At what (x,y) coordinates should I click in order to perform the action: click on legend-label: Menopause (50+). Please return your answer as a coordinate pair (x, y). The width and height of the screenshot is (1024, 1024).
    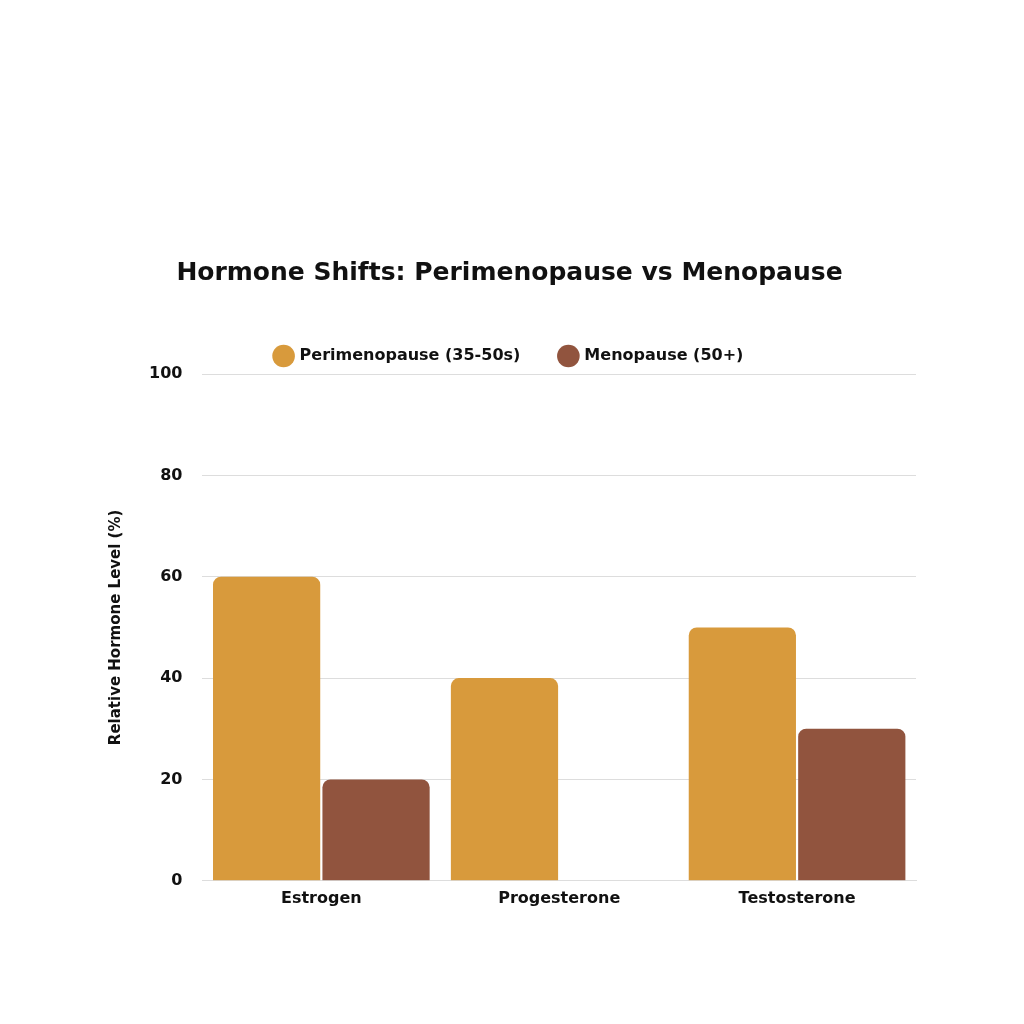
    Looking at the image, I should click on (664, 355).